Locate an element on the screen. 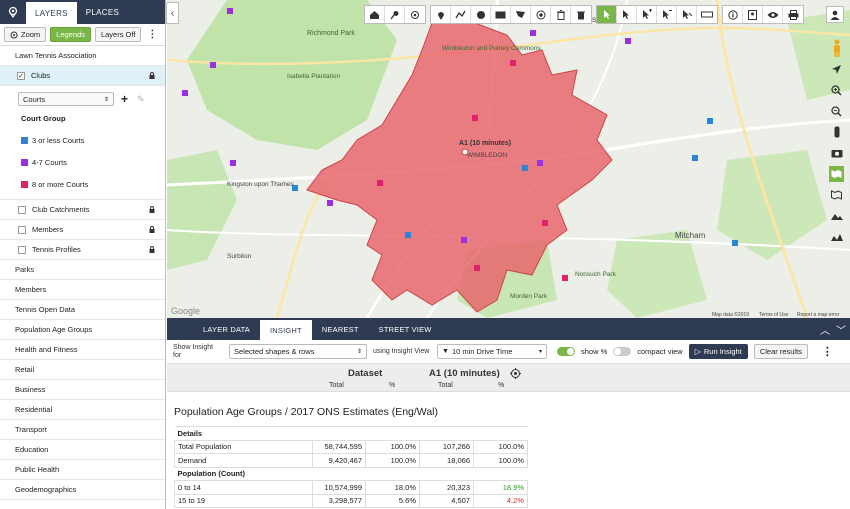 The width and height of the screenshot is (850, 509). locate-icon is located at coordinates (415, 14).